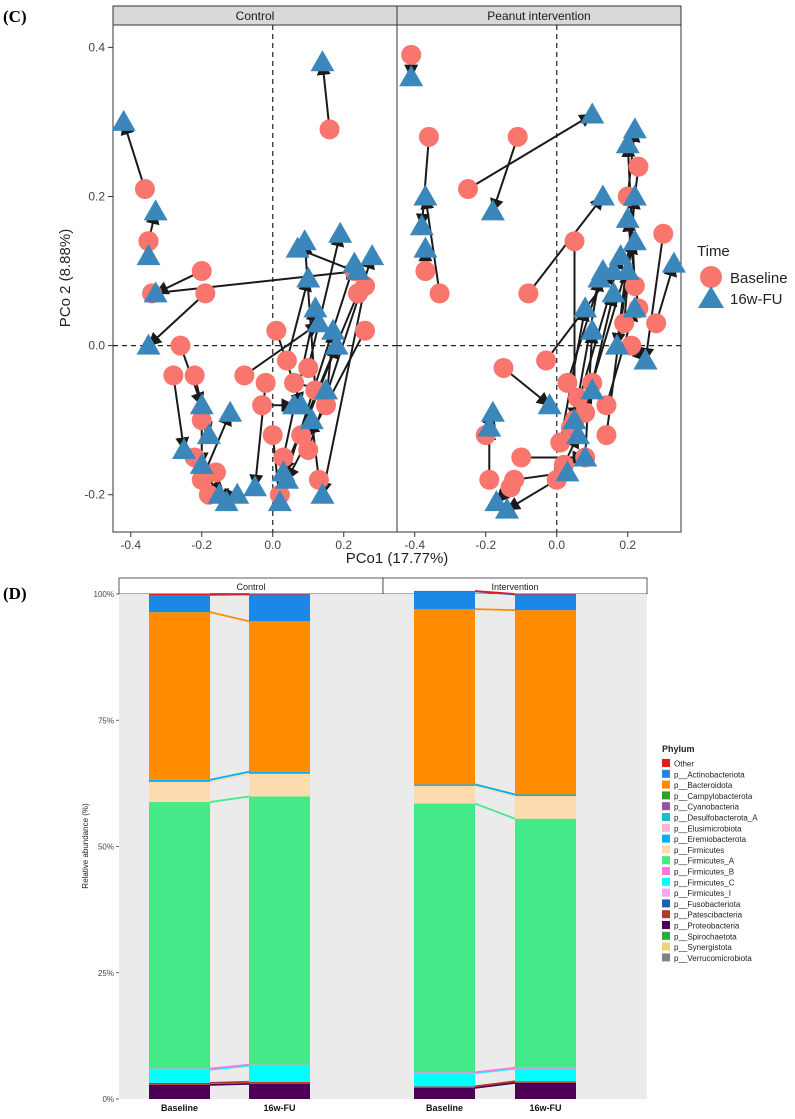 The image size is (795, 1119). What do you see at coordinates (545, 1068) in the screenshot?
I see `bar-segment-firmicutes_b` at bounding box center [545, 1068].